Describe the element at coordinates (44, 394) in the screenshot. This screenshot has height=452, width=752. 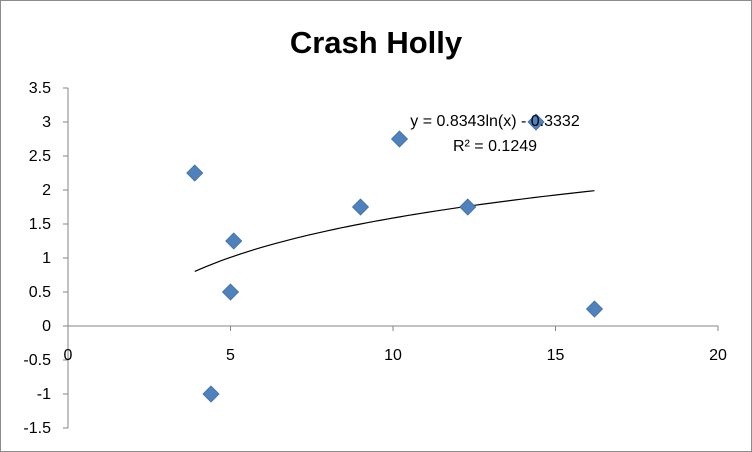
I see `y-tick-label: -1` at that location.